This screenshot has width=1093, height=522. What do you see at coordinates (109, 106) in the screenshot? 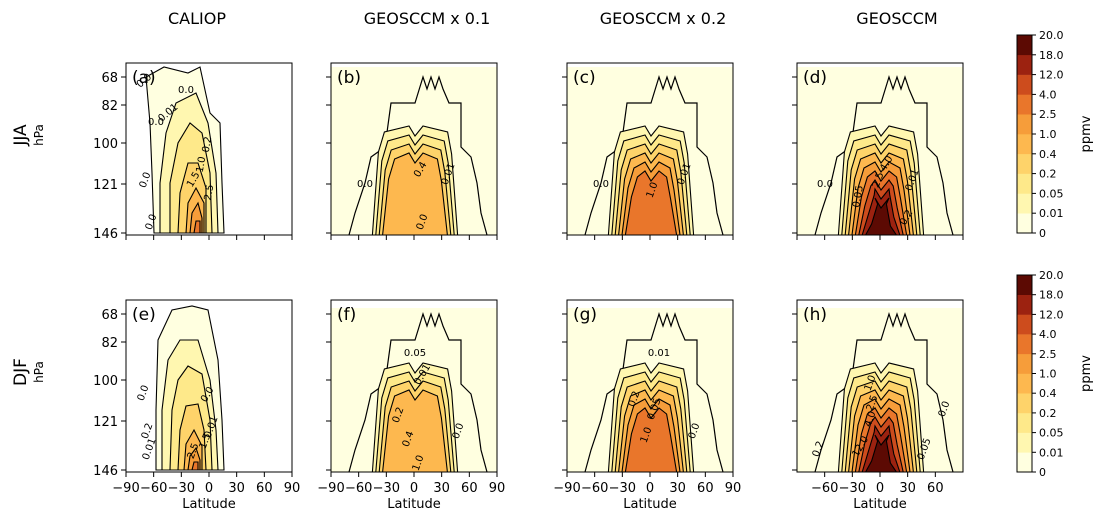
I see `y-tick-label: 82` at bounding box center [109, 106].